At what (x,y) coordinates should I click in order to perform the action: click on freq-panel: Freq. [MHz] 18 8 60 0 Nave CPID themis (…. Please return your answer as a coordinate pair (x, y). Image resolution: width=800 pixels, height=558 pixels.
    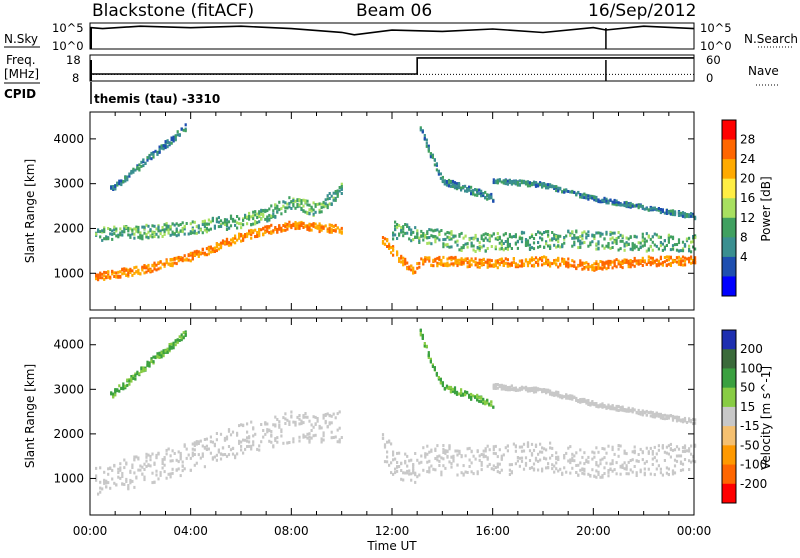
    Looking at the image, I should click on (391, 79).